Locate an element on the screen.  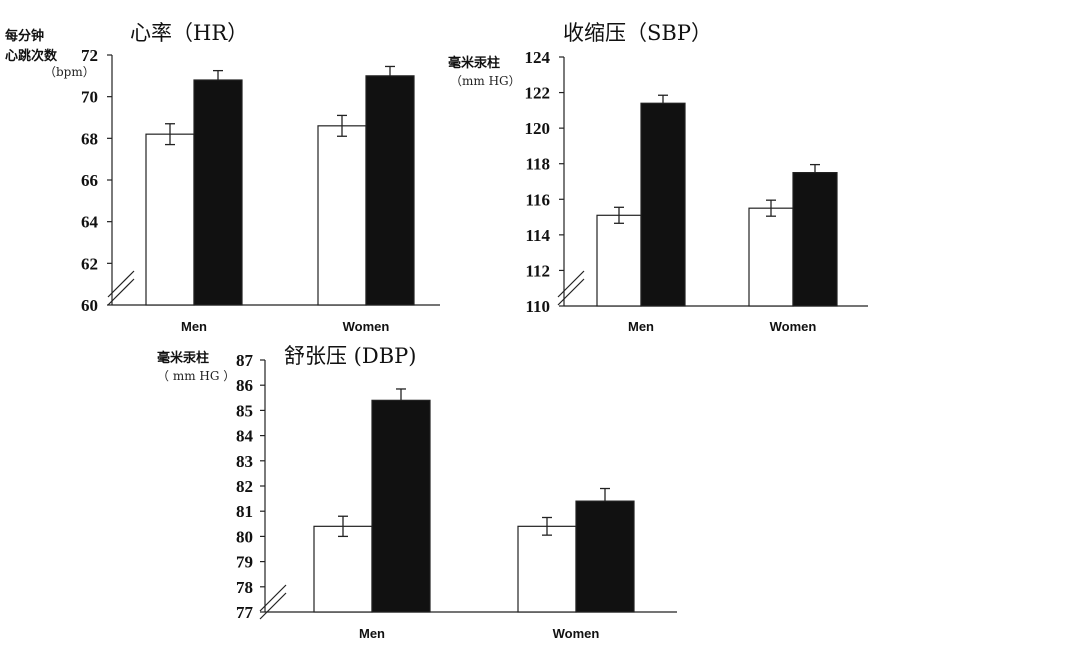
y-tick-label: 110 is located at coordinates (537, 306).